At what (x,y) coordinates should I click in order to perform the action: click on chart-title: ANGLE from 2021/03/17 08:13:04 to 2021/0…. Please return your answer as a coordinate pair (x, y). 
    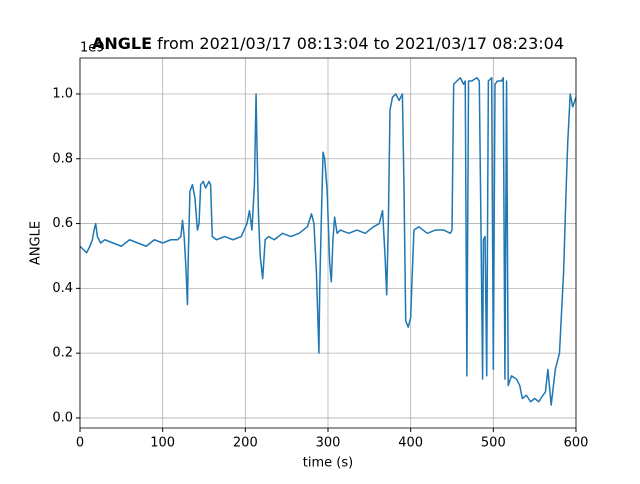
    Looking at the image, I should click on (328, 43).